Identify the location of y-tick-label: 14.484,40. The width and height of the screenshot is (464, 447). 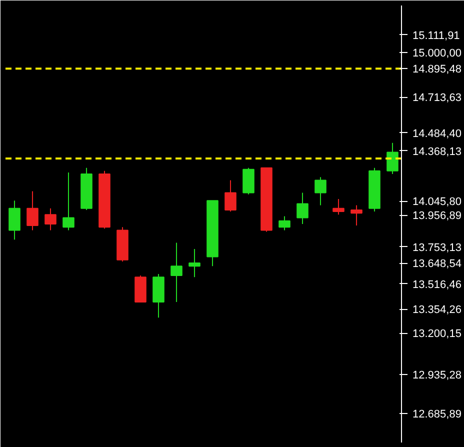
(437, 134).